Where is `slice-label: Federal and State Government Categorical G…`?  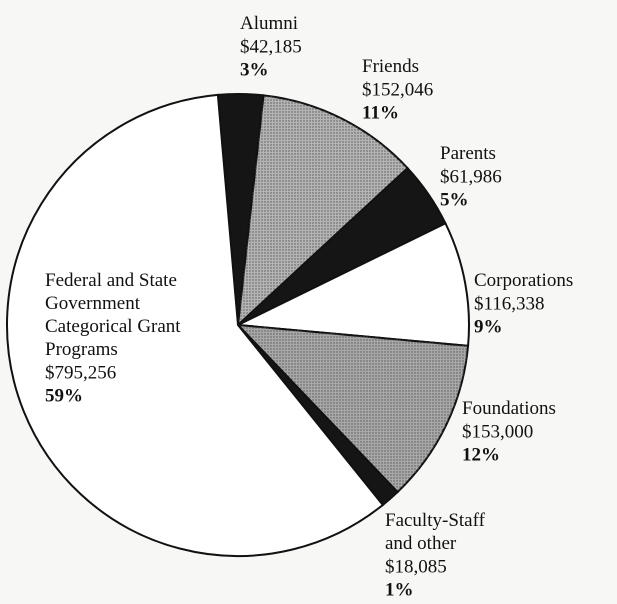
slice-label: Federal and State Government Categorical G… is located at coordinates (113, 315).